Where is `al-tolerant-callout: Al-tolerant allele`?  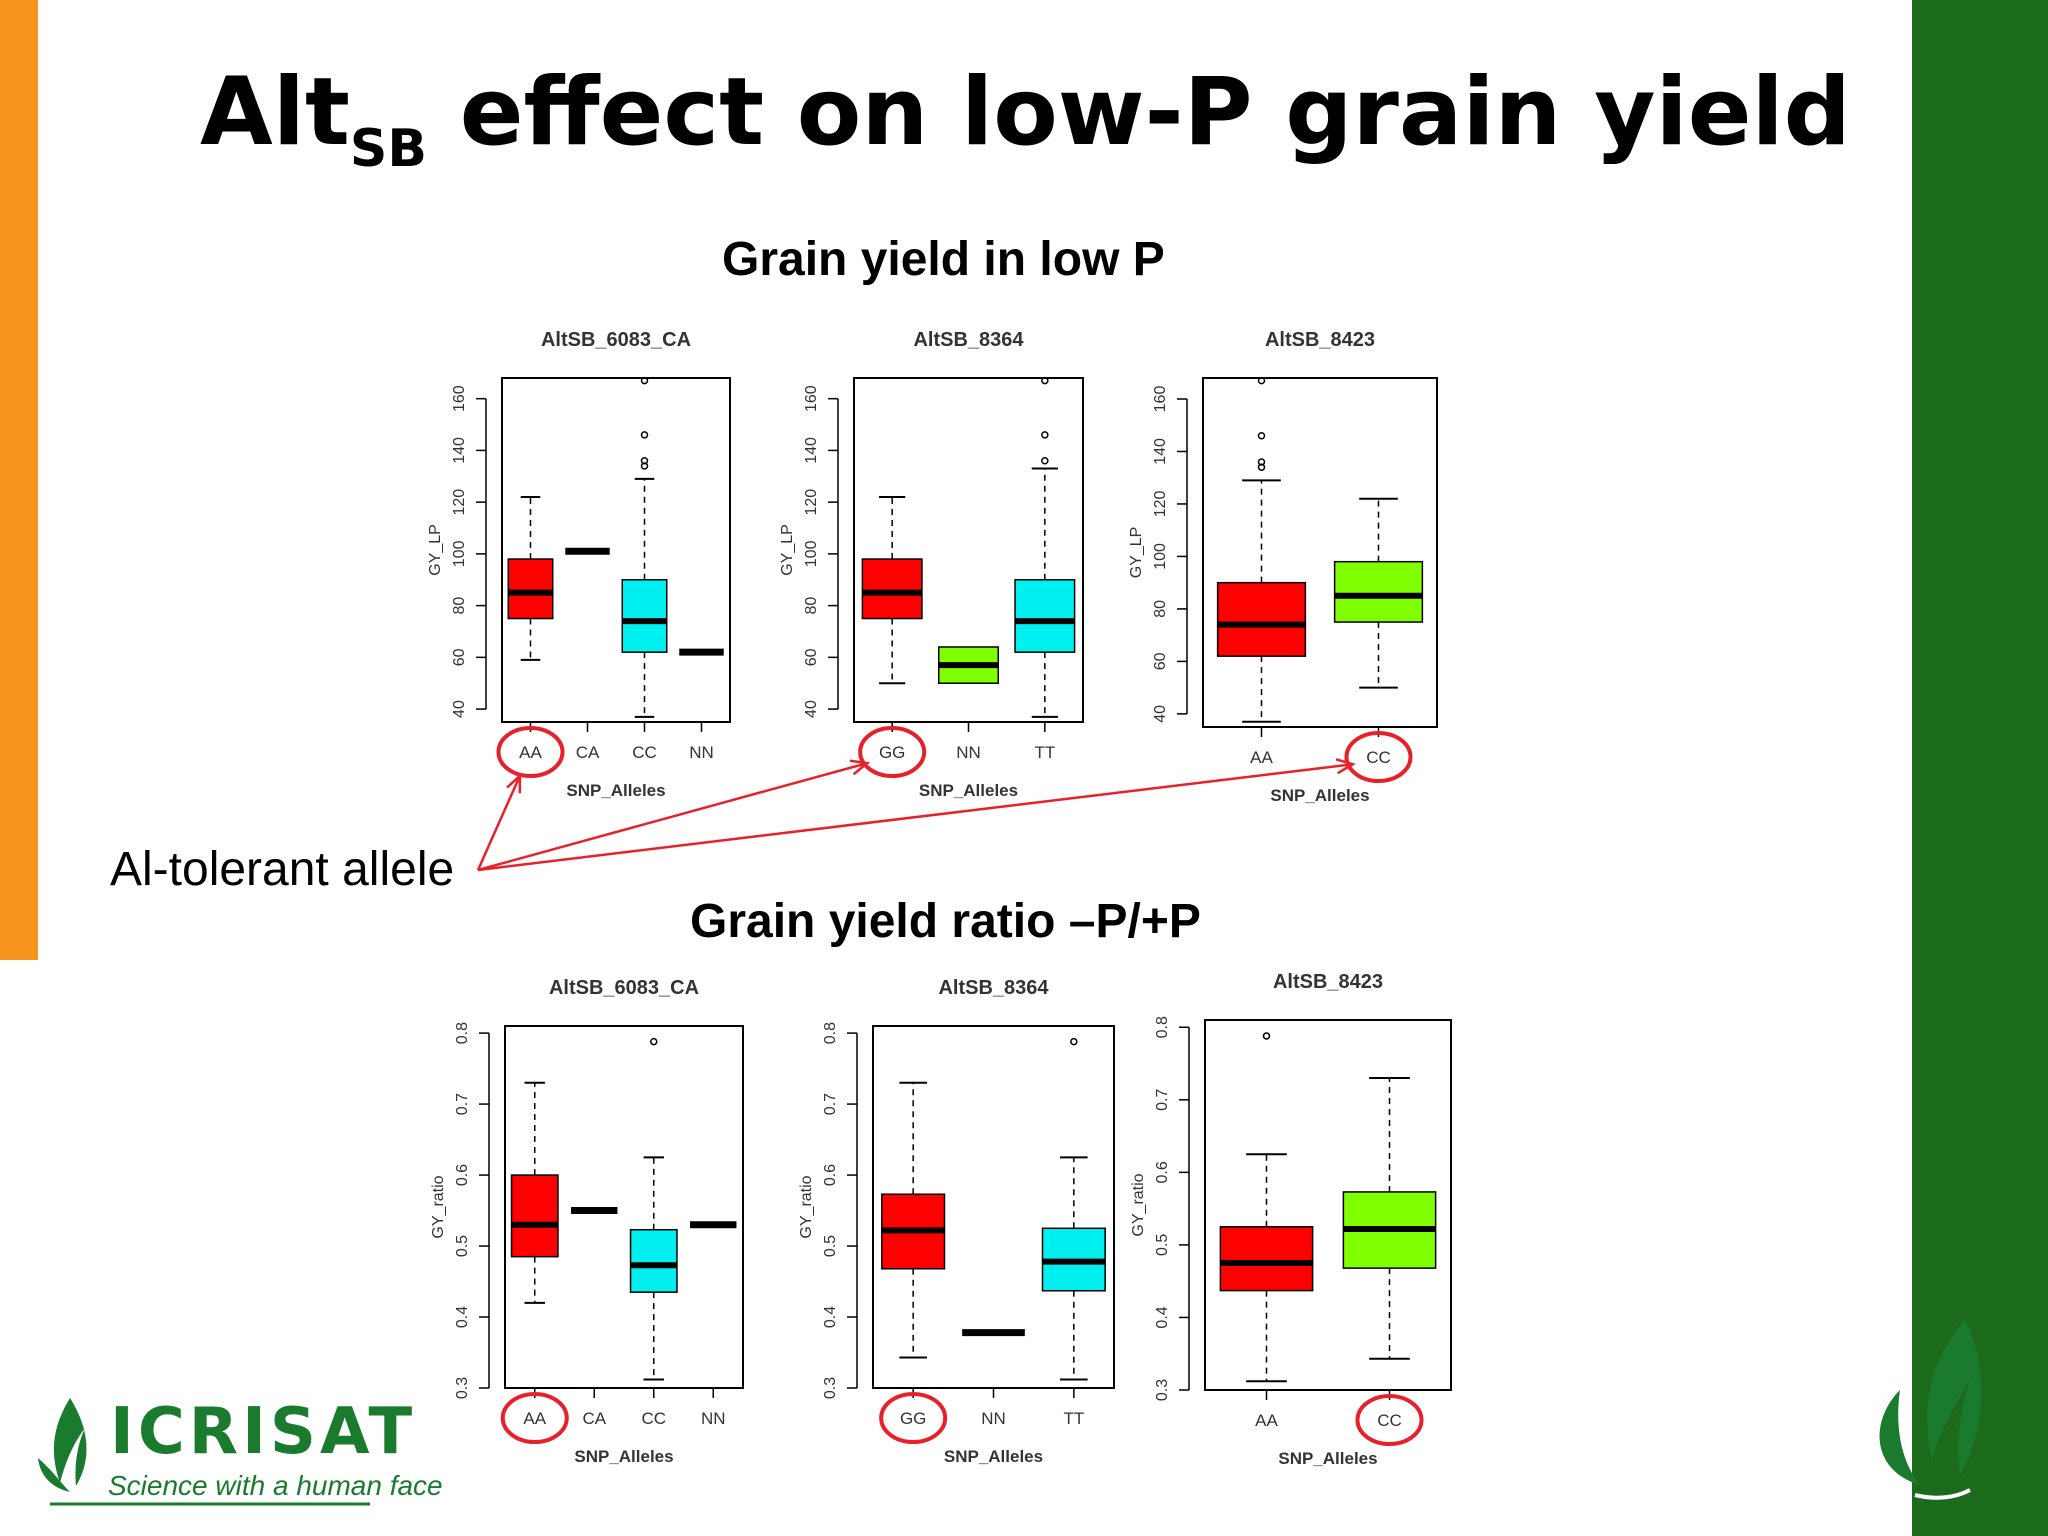
al-tolerant-callout: Al-tolerant allele is located at coordinates (282, 869).